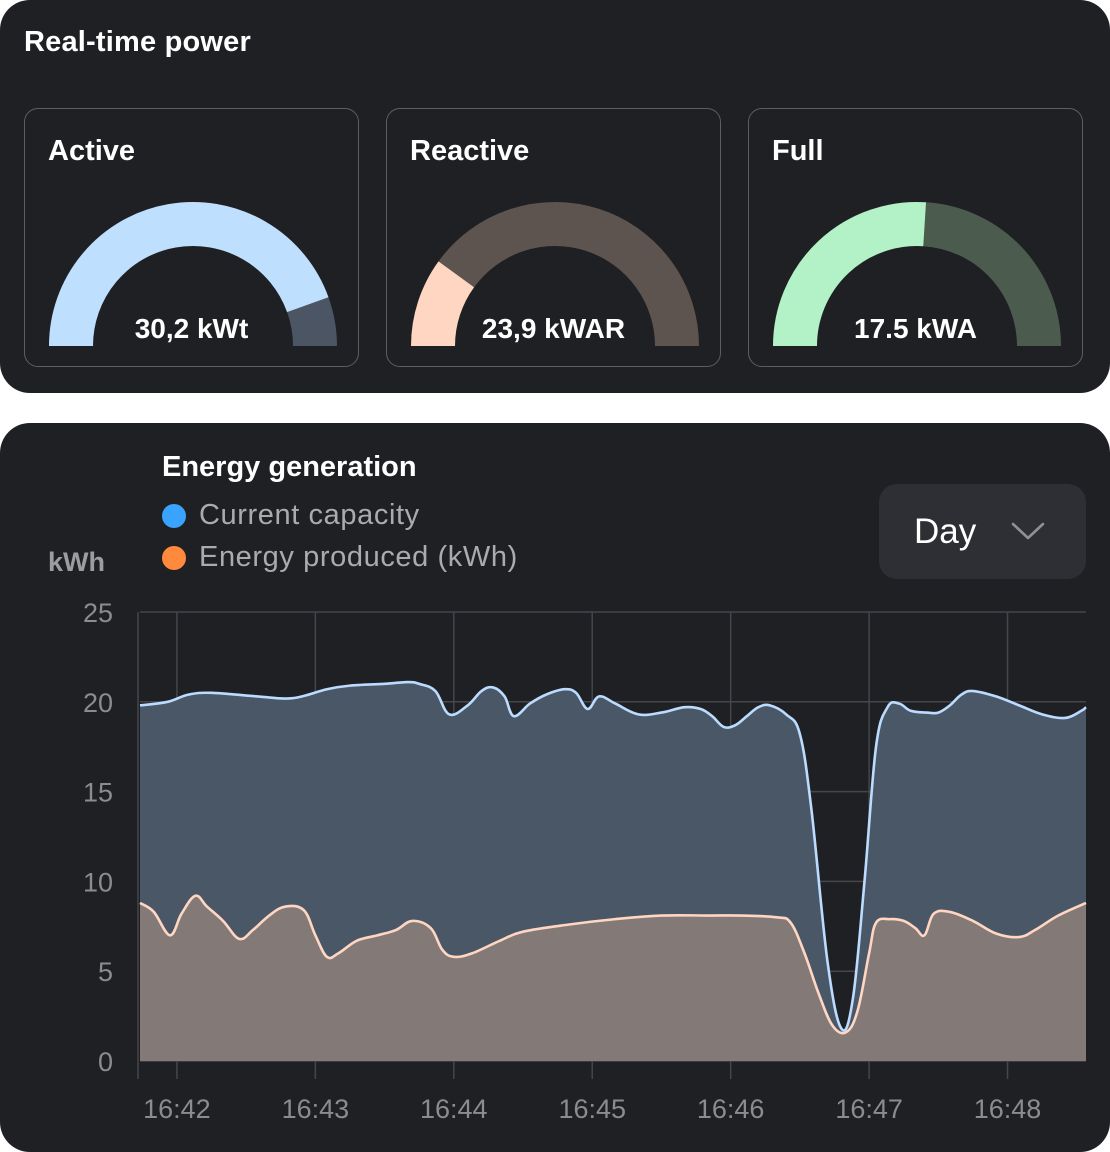  Describe the element at coordinates (915, 328) in the screenshot. I see `gauge-value: 17.5 kWA` at that location.